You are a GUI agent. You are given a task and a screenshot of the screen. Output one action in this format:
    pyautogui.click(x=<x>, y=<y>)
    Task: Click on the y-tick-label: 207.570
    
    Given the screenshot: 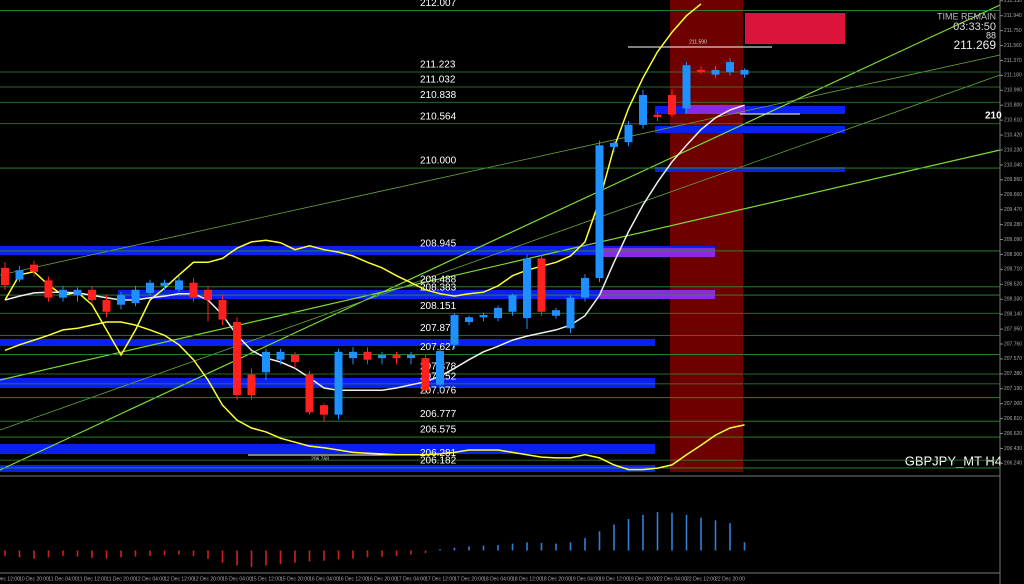 What is the action you would take?
    pyautogui.click(x=1013, y=359)
    